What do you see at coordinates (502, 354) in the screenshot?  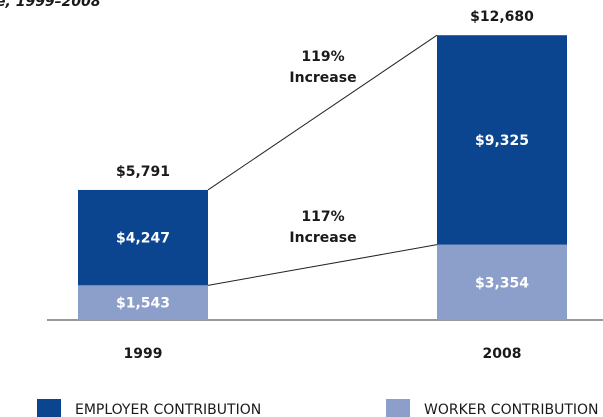 I see `x-tick-label: 2008` at bounding box center [502, 354].